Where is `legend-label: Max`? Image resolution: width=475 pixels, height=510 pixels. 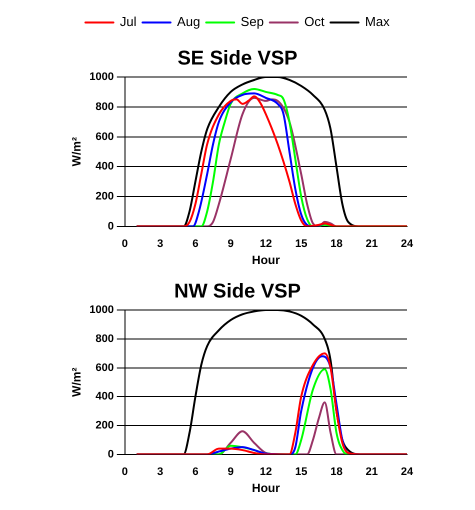 legend-label: Max is located at coordinates (377, 22).